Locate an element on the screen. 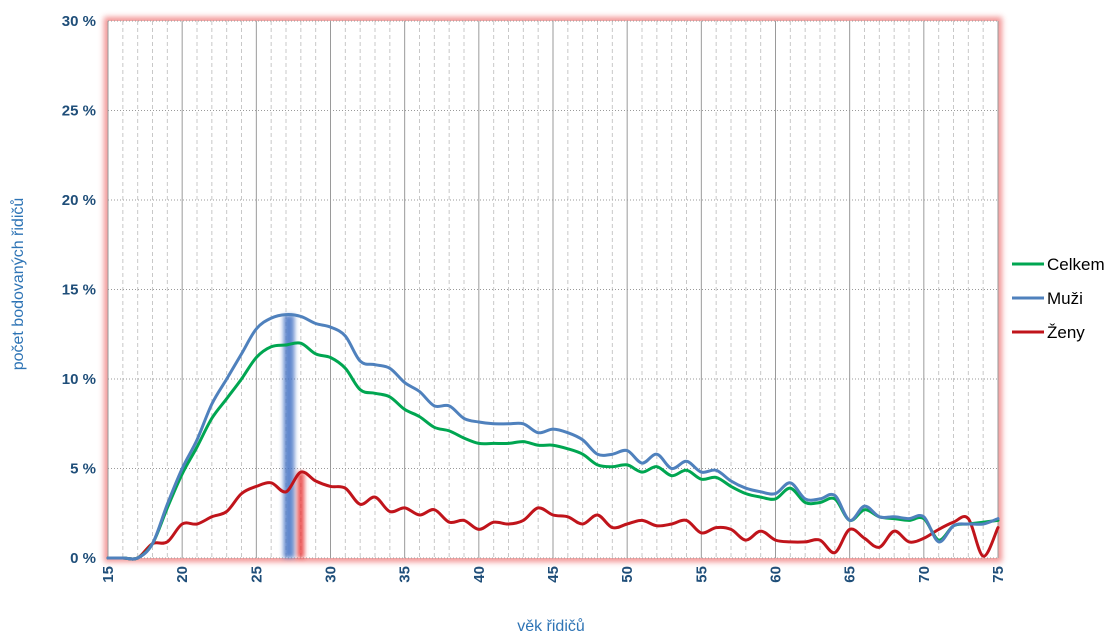 This screenshot has height=637, width=1116. highlight-bands is located at coordinates (294, 436).